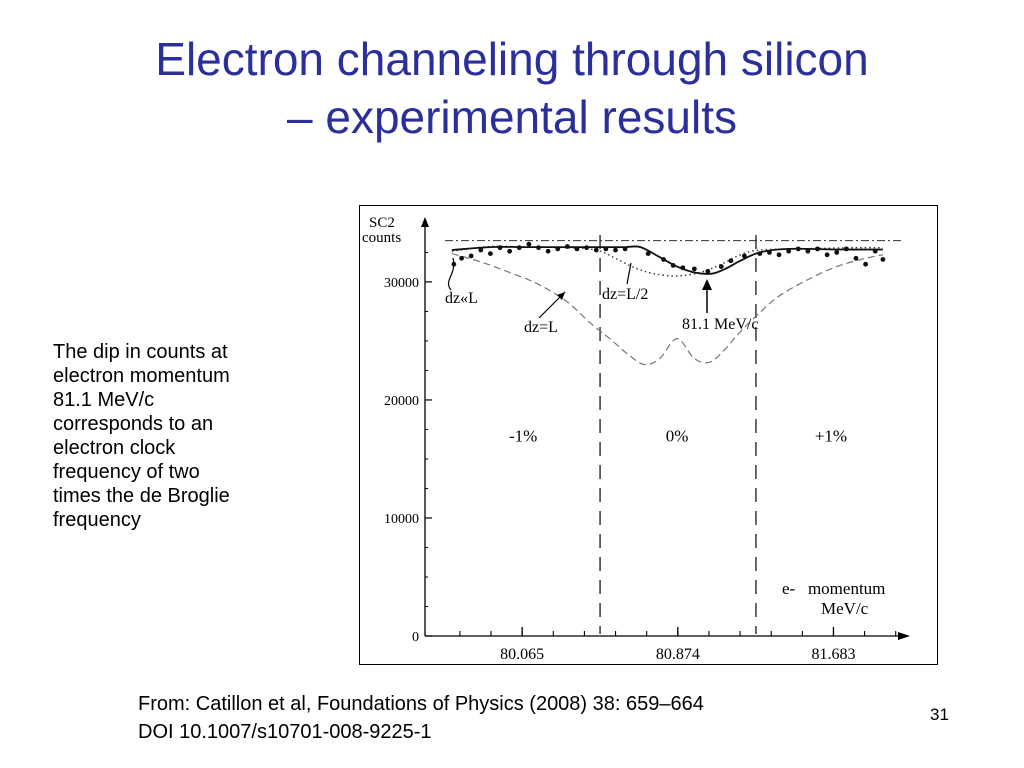 This screenshot has height=768, width=1024. What do you see at coordinates (629, 273) in the screenshot?
I see `annotation-arrow-dz-equals-l-half` at bounding box center [629, 273].